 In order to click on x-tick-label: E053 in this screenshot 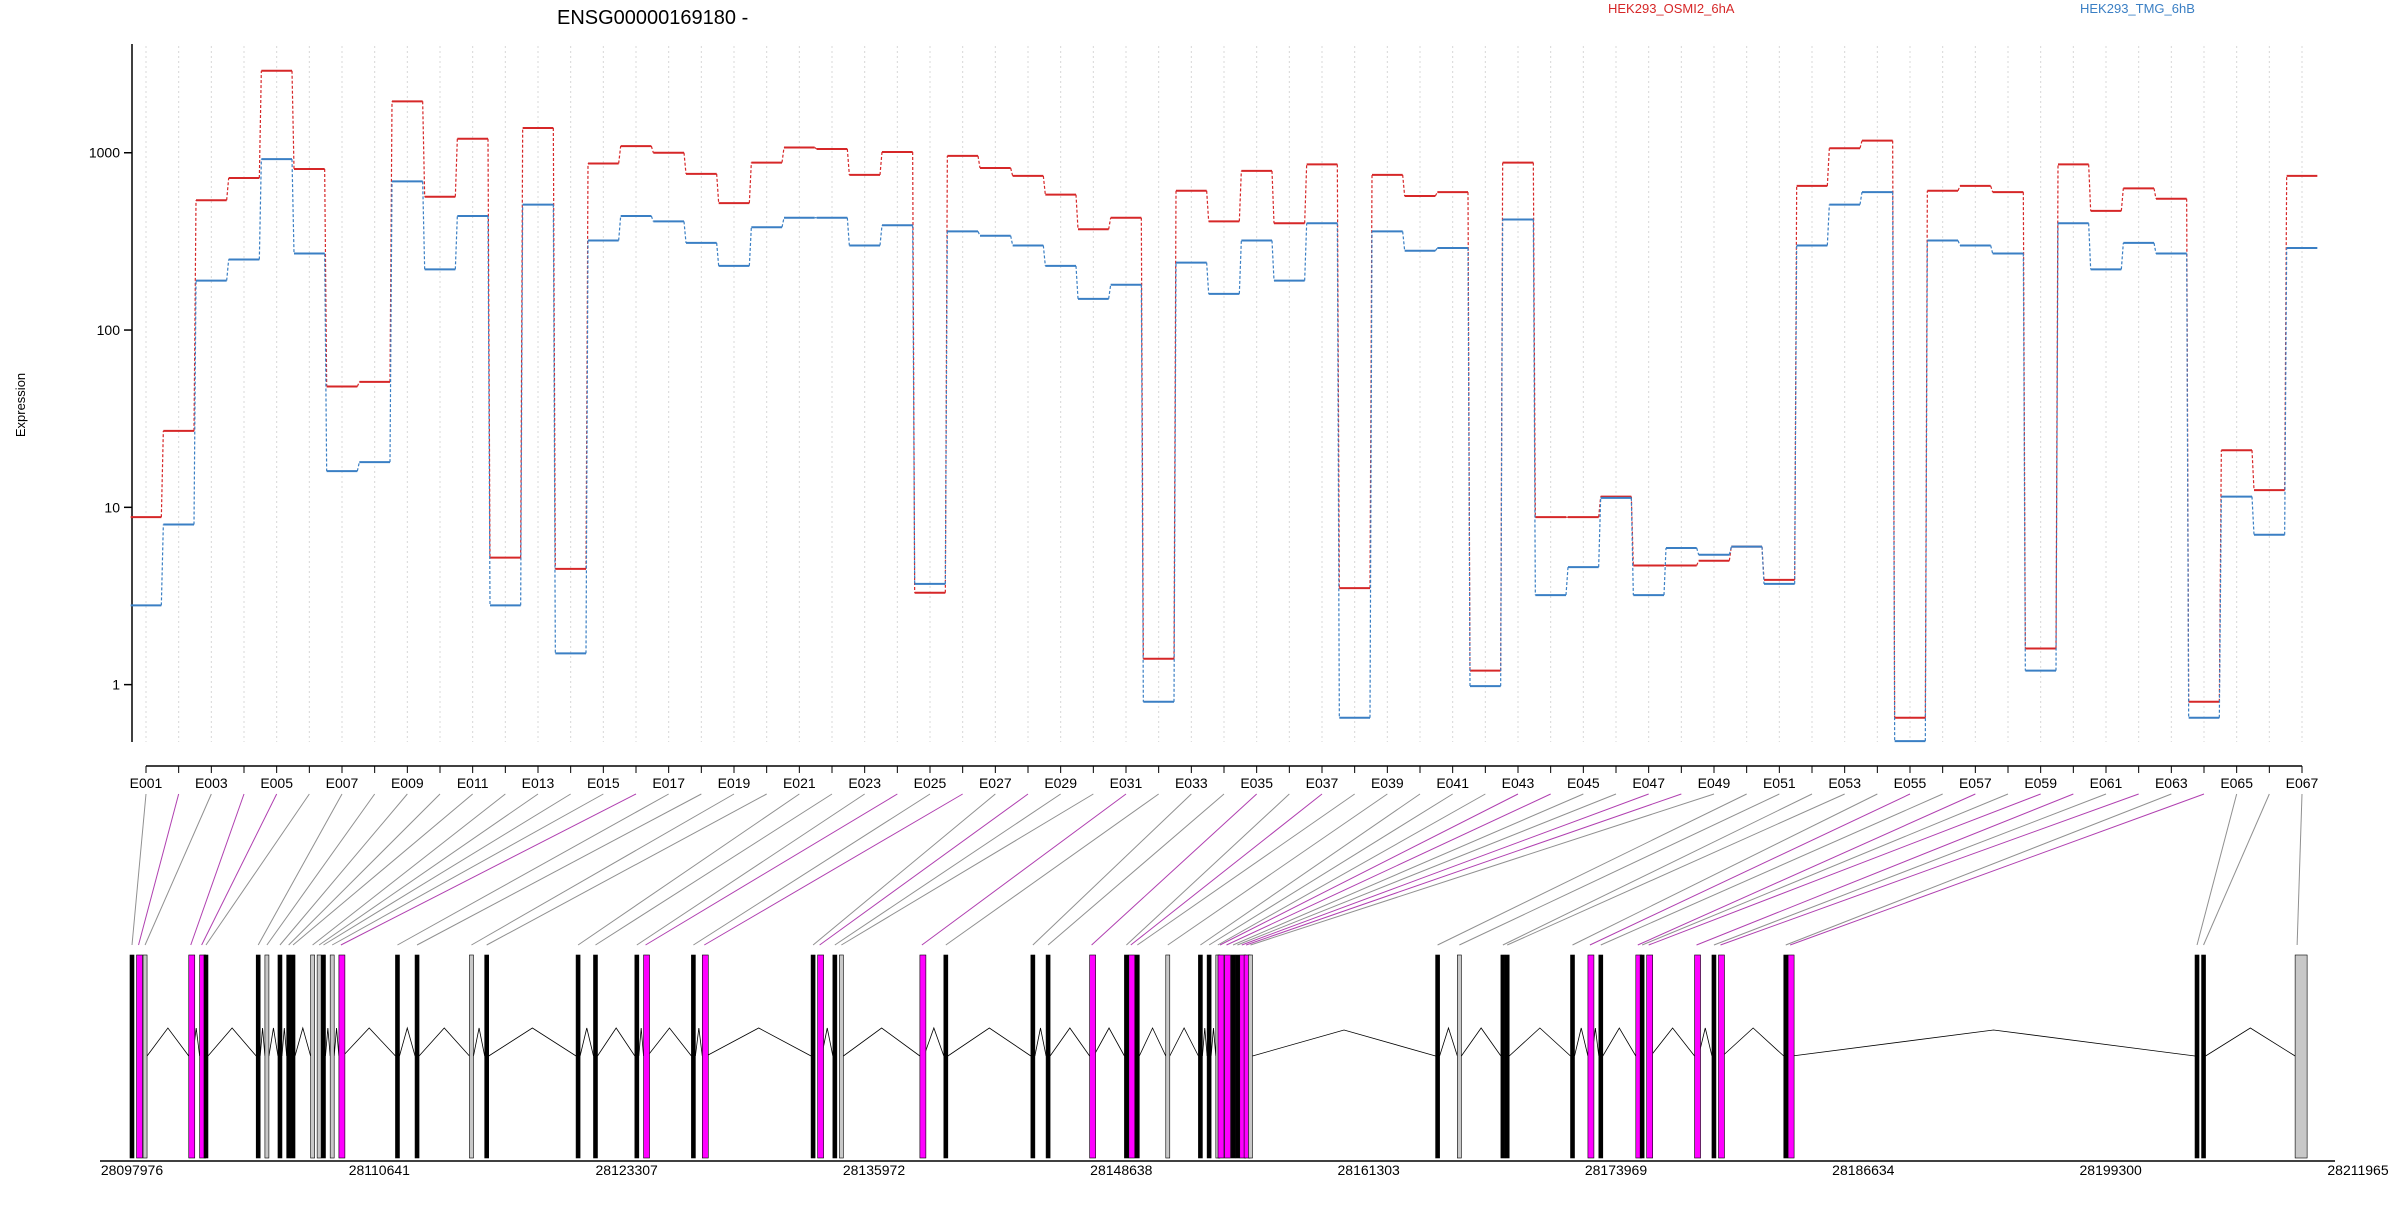, I will do `click(1844, 783)`.